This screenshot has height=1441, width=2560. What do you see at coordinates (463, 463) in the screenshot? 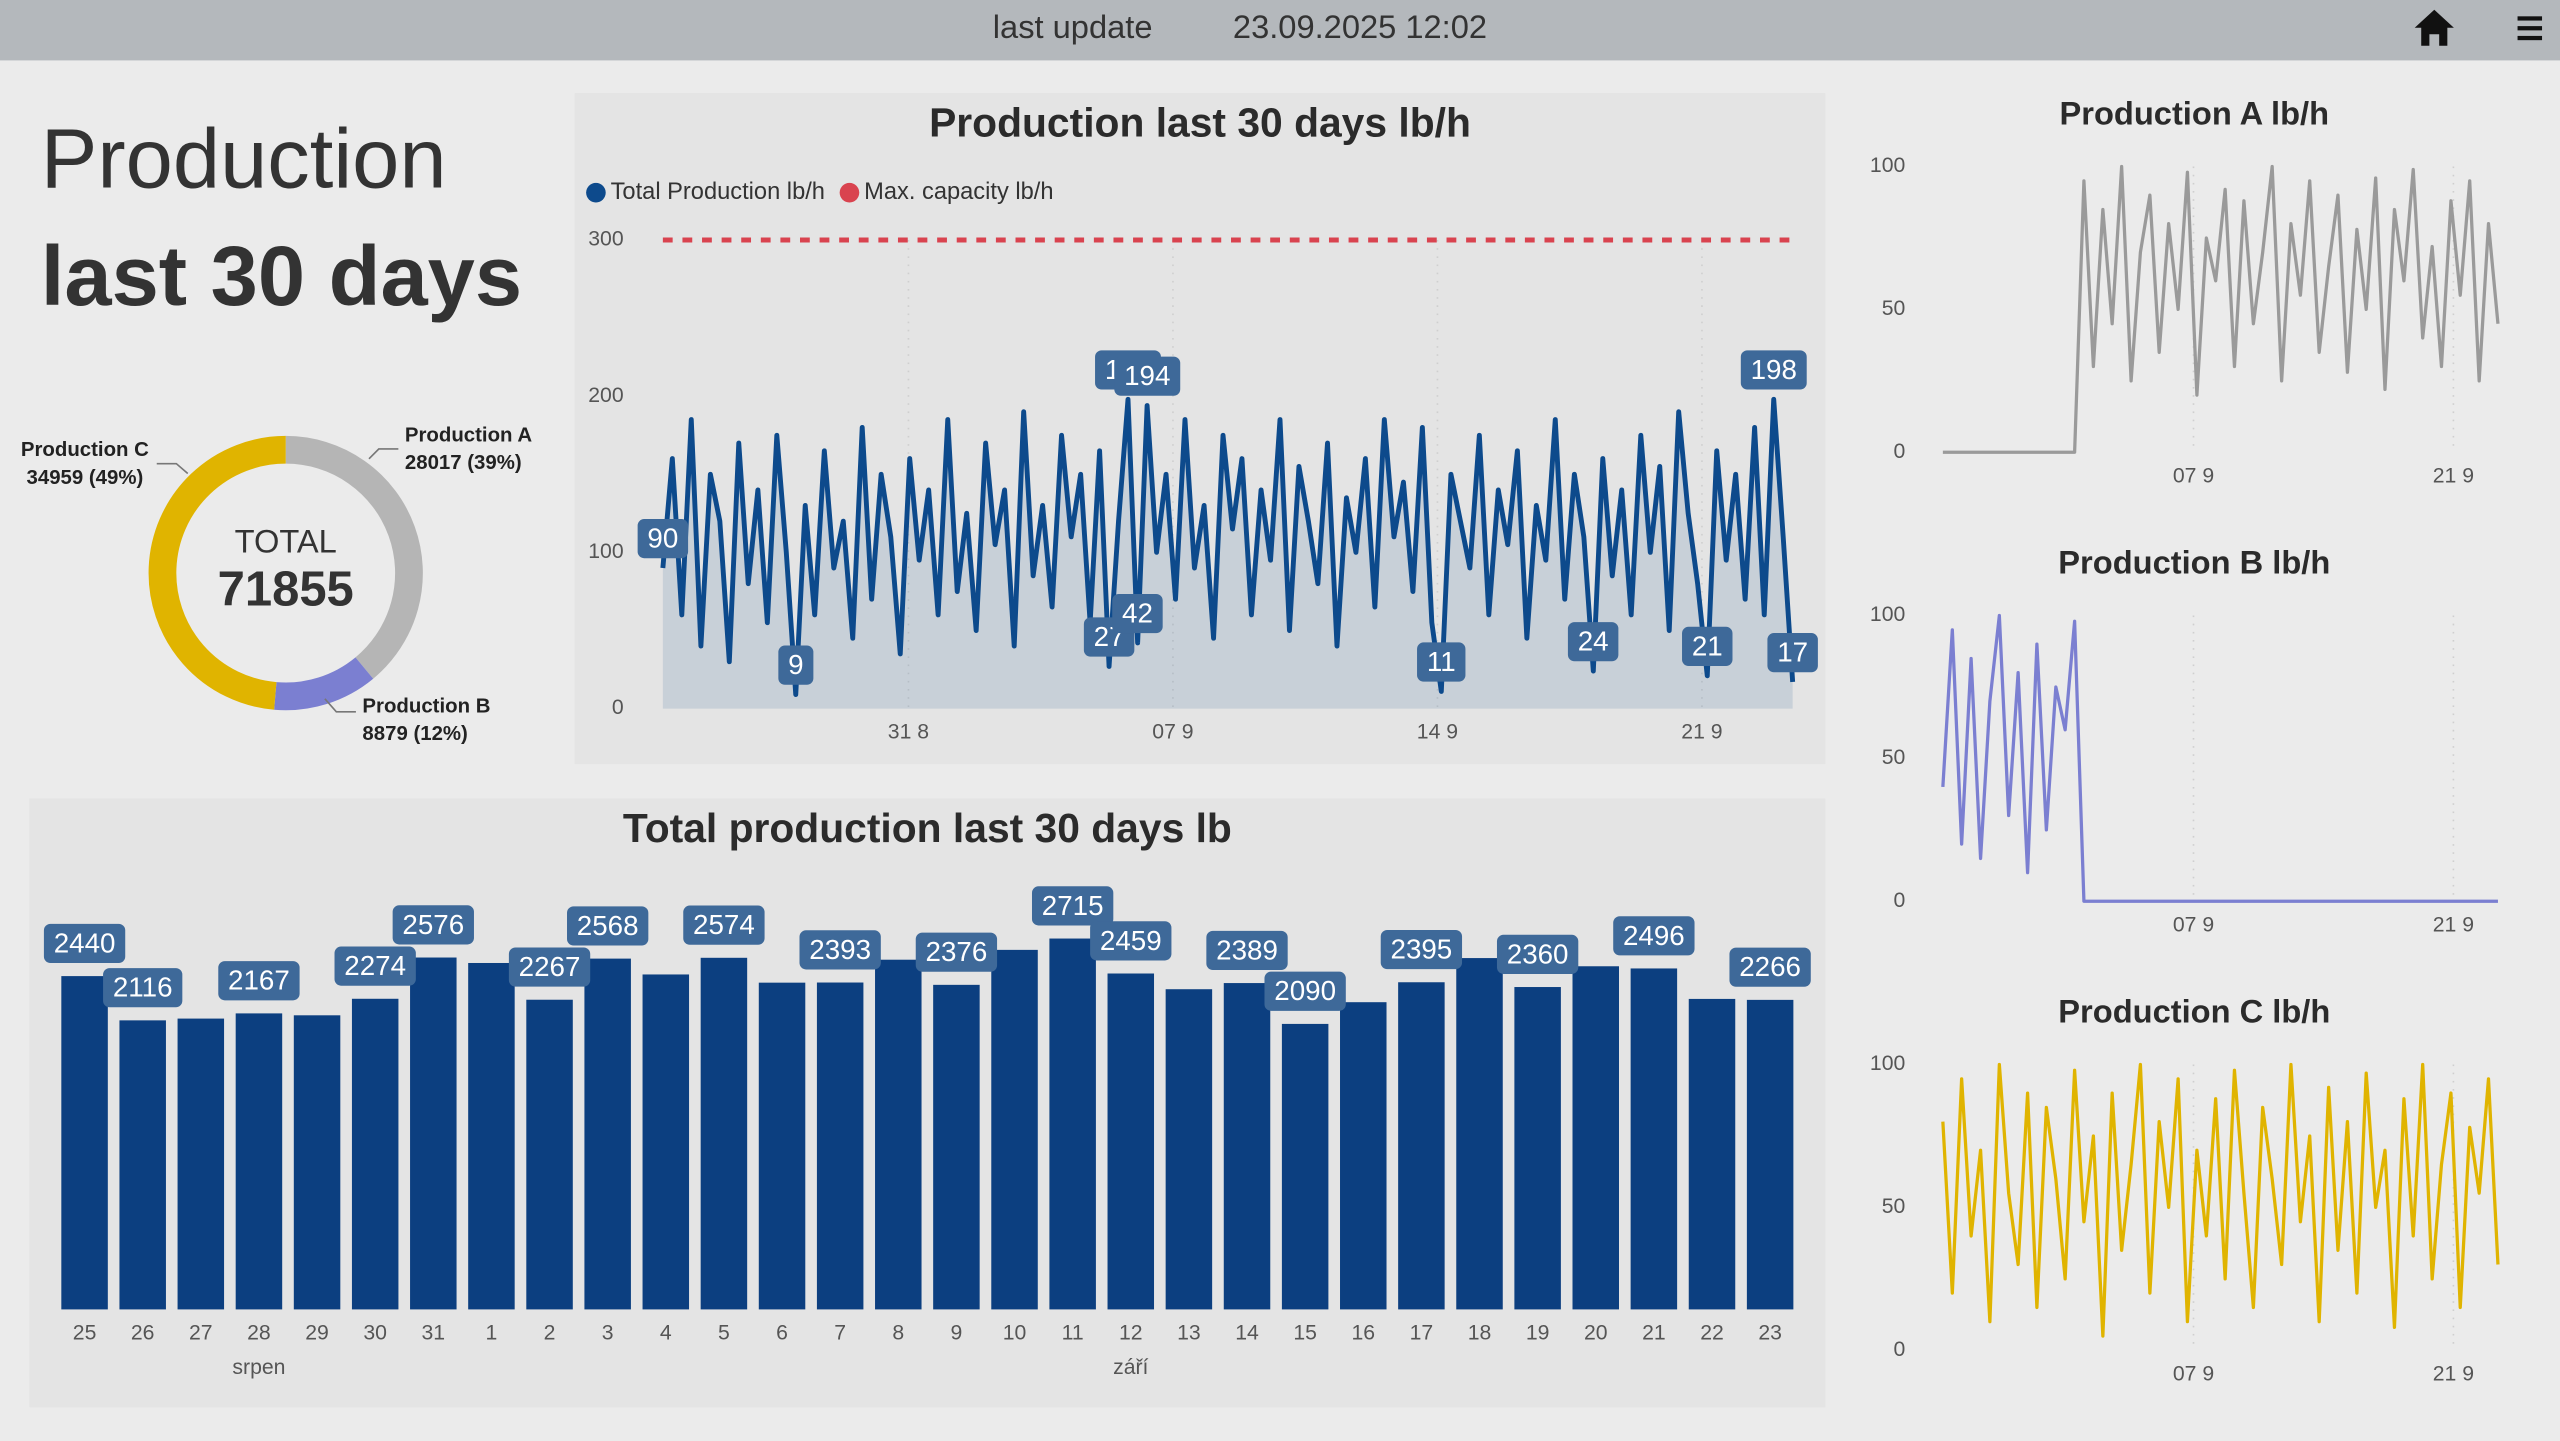
I see `slice-value: 28017 (39%)` at bounding box center [463, 463].